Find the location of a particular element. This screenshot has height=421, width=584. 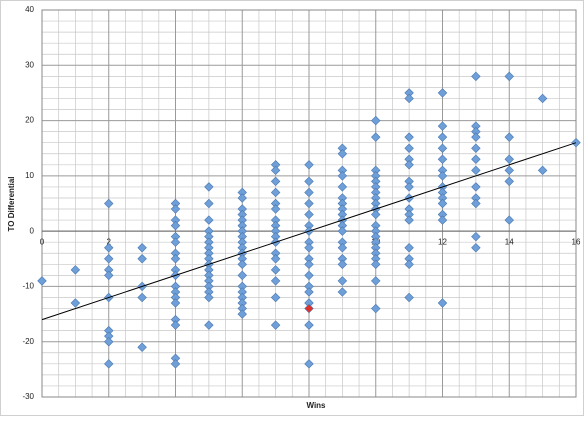

x-tick-label: 0 is located at coordinates (42, 241).